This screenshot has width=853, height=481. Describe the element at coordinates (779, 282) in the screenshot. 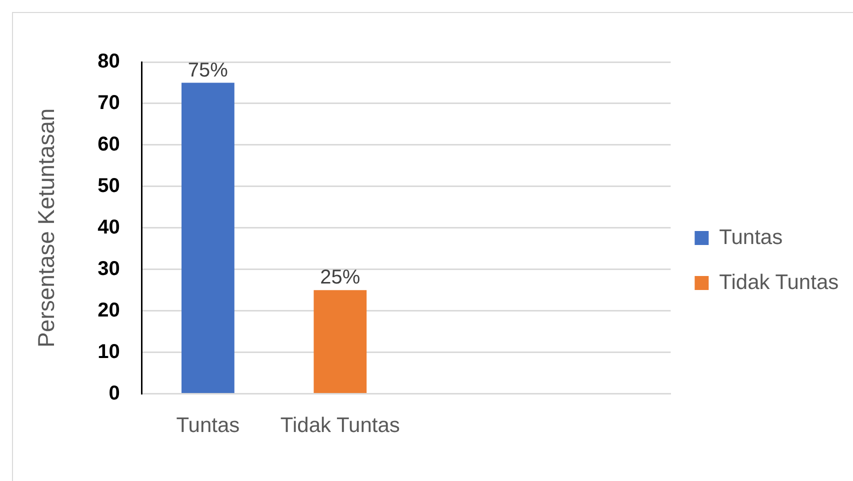

I see `legend-label: Tidak Tuntas` at that location.